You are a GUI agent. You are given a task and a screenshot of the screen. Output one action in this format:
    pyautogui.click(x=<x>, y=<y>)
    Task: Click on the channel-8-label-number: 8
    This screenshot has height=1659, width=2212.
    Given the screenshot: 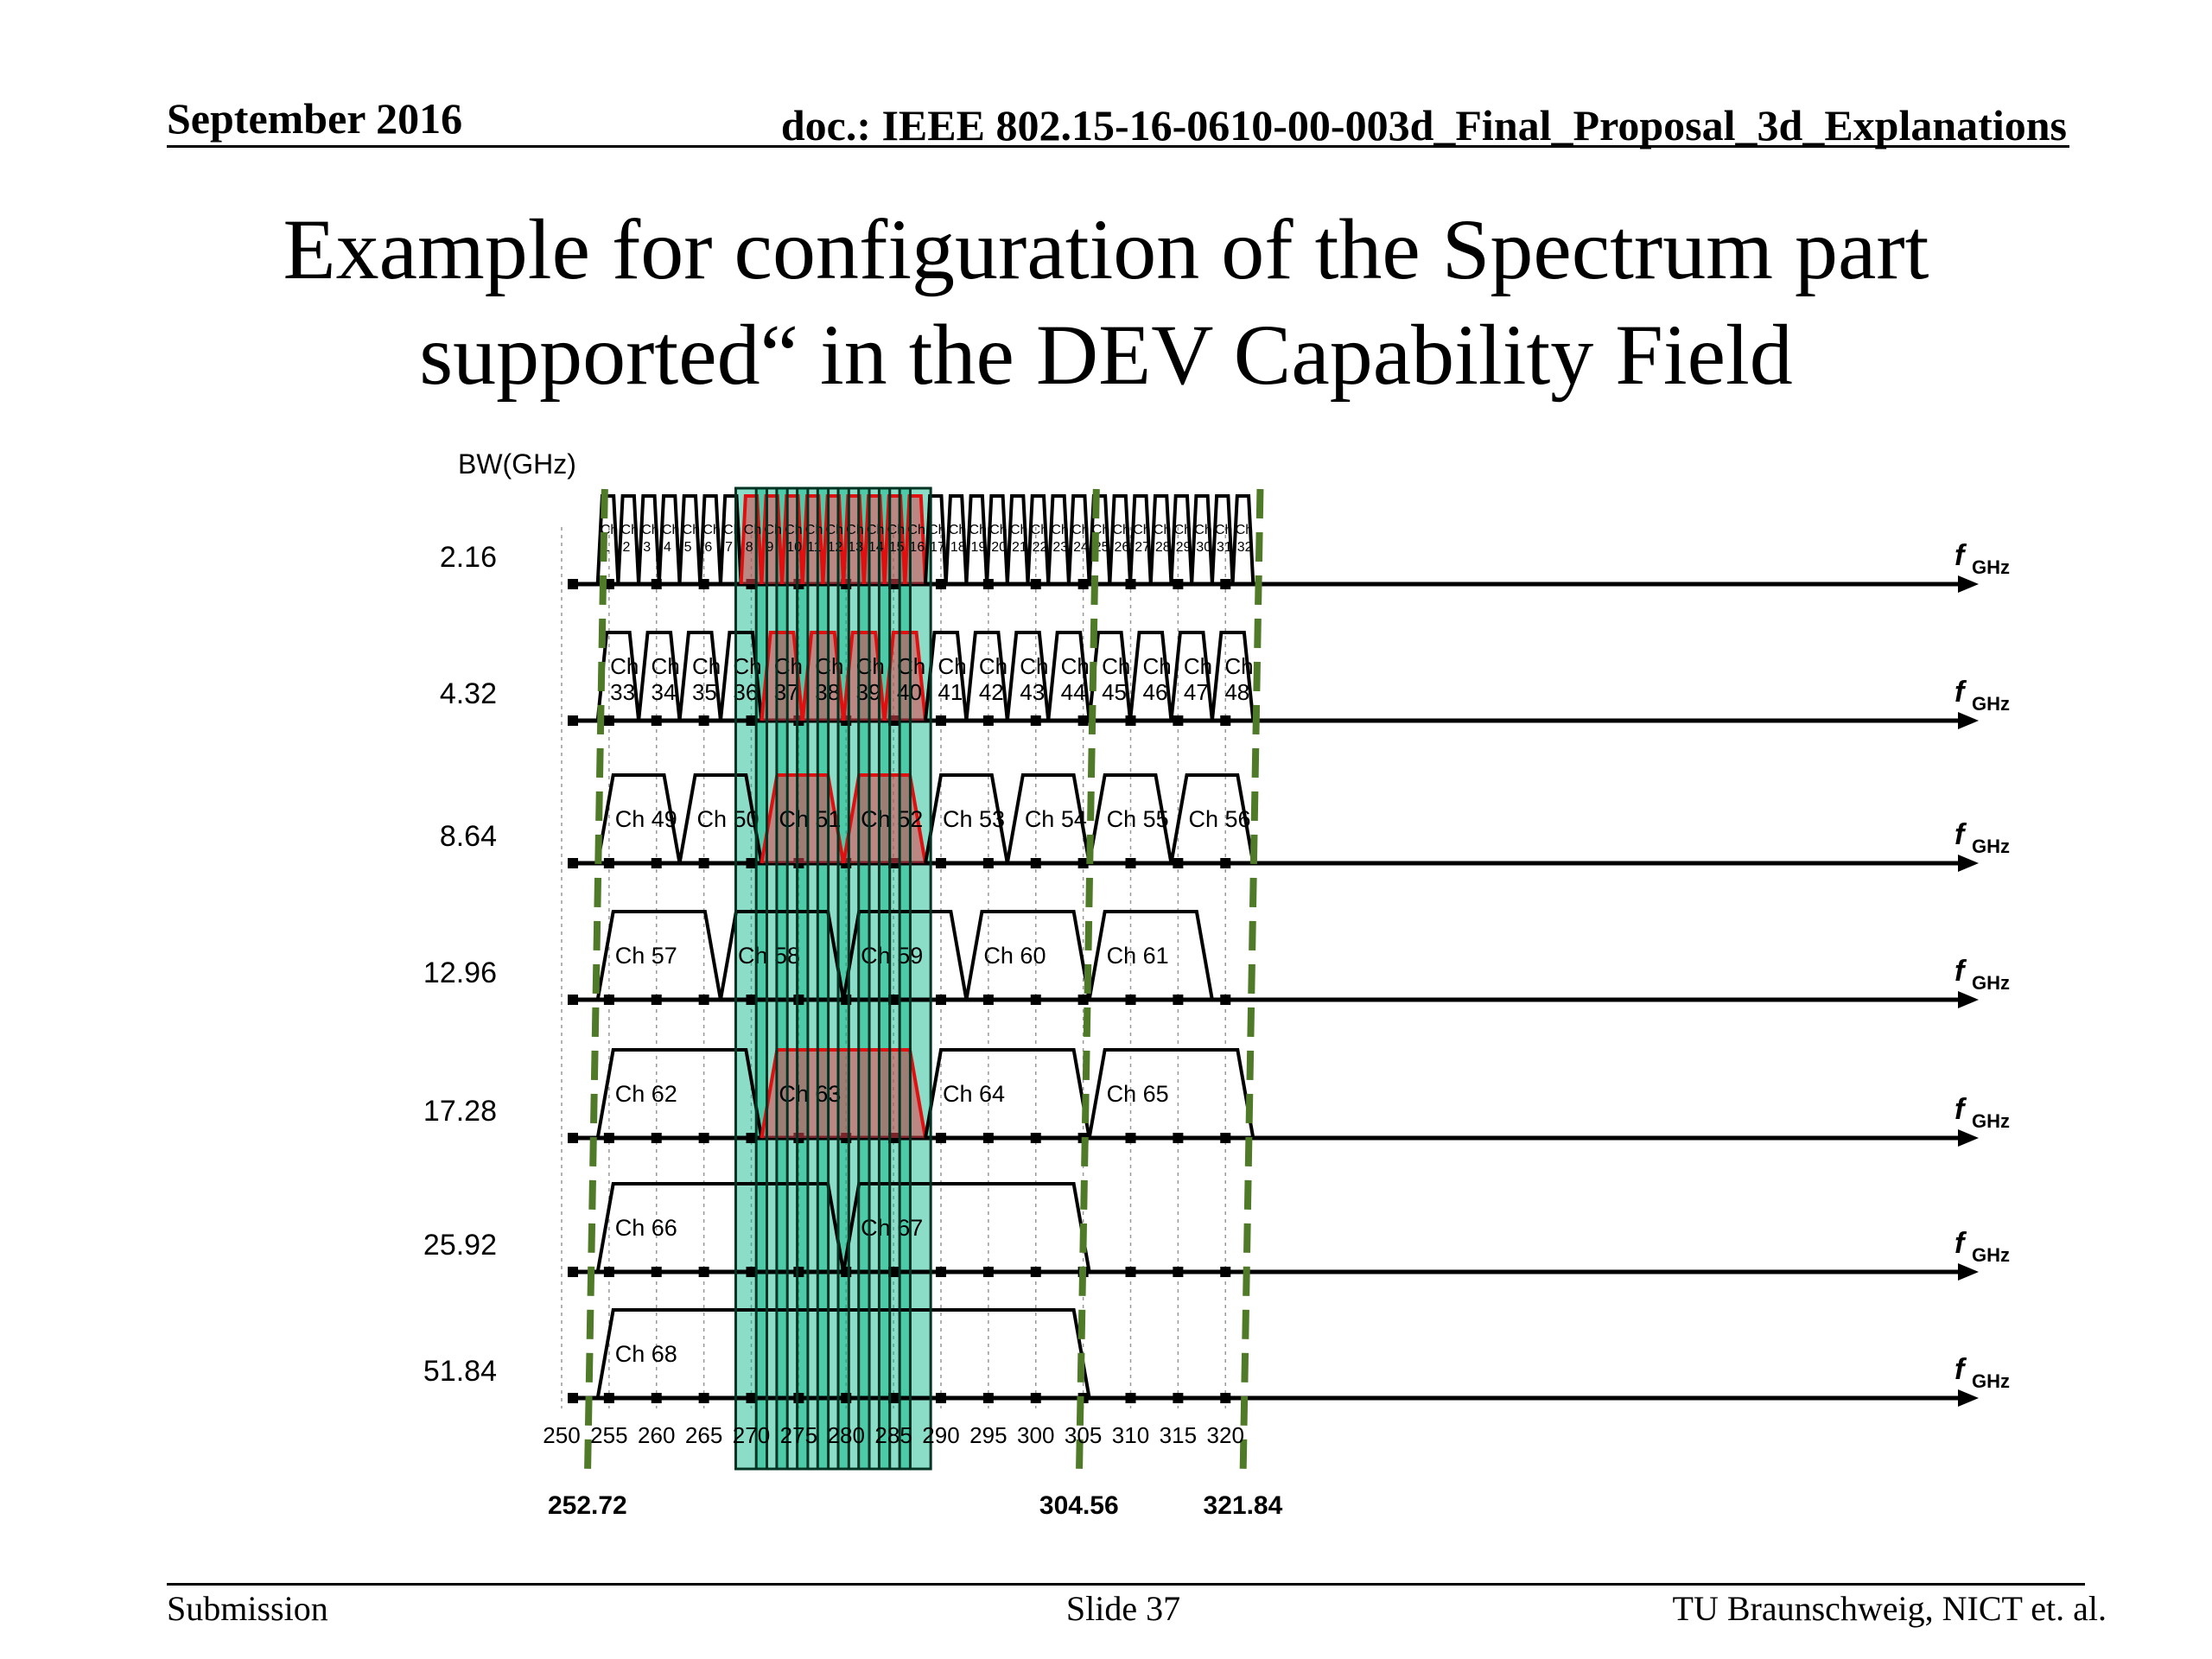 What is the action you would take?
    pyautogui.click(x=749, y=547)
    